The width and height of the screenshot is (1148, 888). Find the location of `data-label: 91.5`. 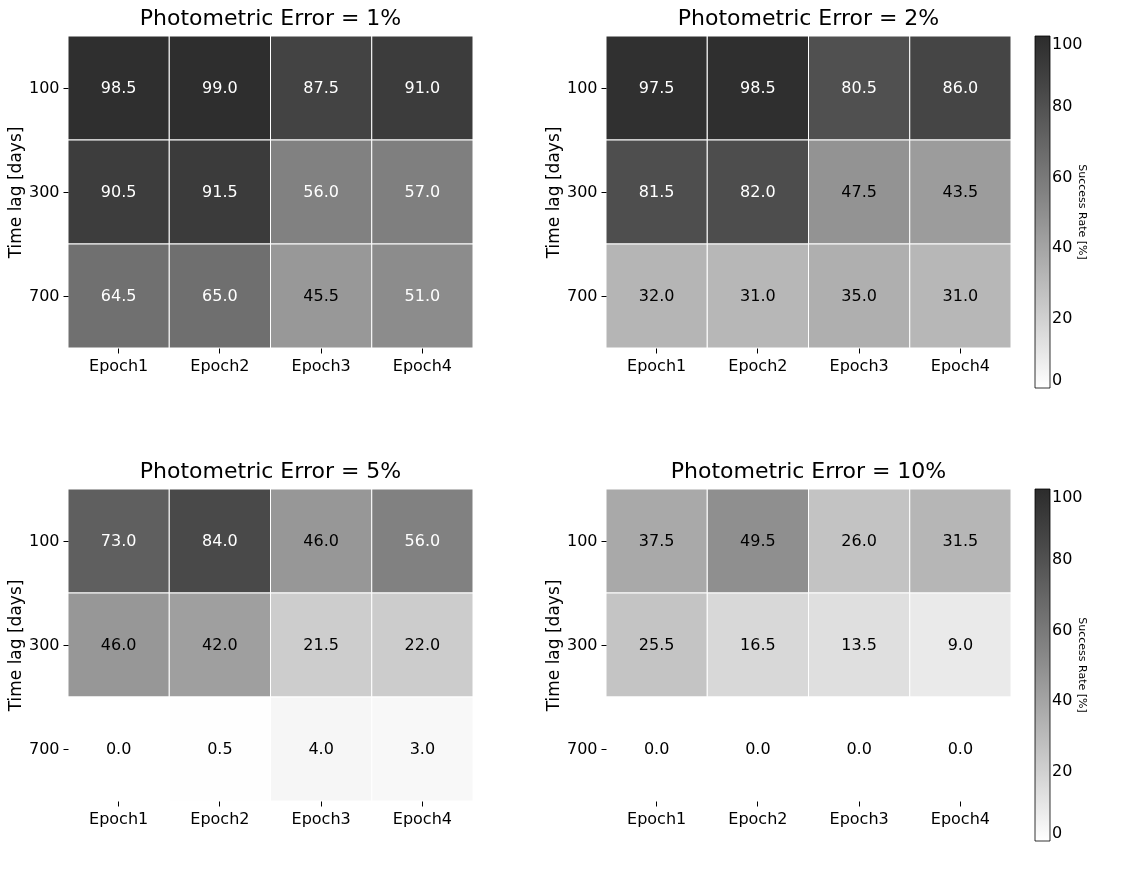

data-label: 91.5 is located at coordinates (220, 191).